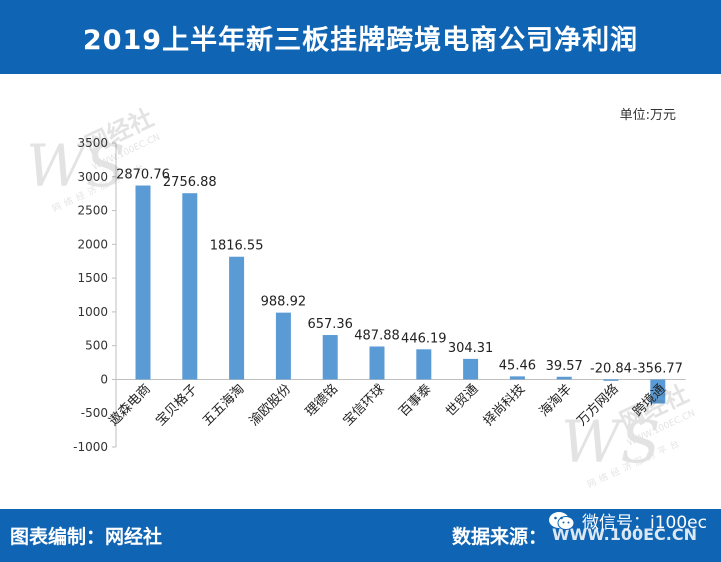 The image size is (721, 562). Describe the element at coordinates (92, 143) in the screenshot. I see `y-tick-label: 3500` at that location.